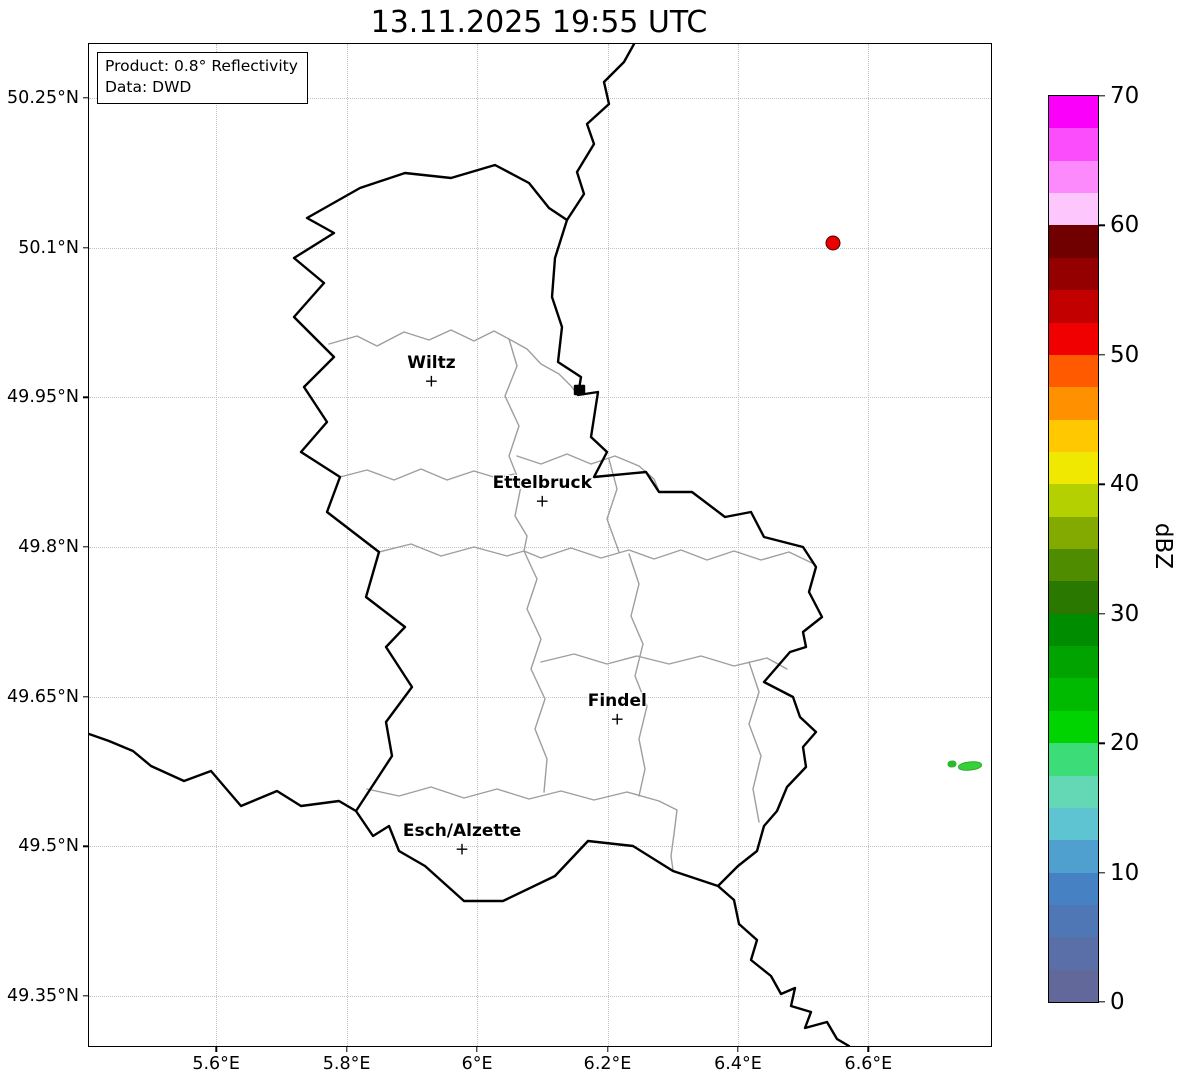 This screenshot has width=1184, height=1081. What do you see at coordinates (1125, 484) in the screenshot?
I see `colorbar-tick-label: 40` at bounding box center [1125, 484].